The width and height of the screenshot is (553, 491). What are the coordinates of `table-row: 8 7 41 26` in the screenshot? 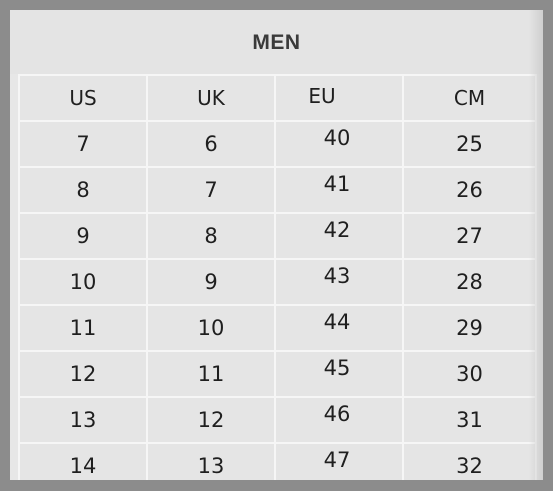 It's located at (277, 190).